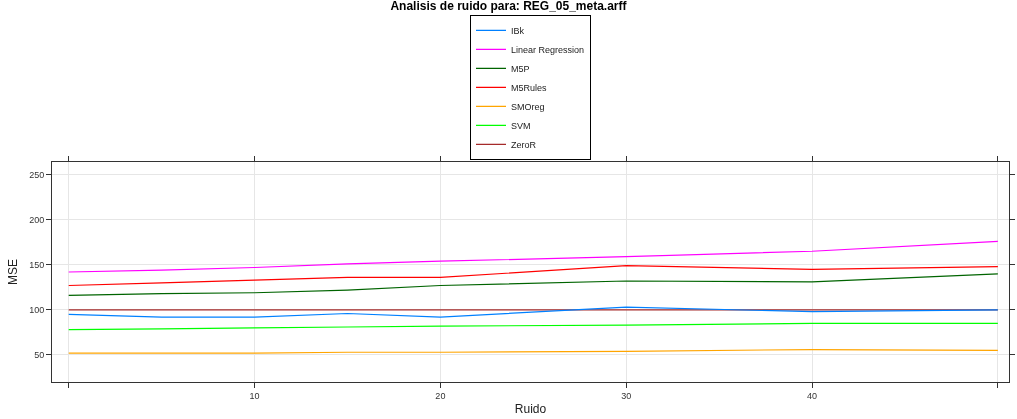 The height and width of the screenshot is (419, 1017). What do you see at coordinates (37, 219) in the screenshot?
I see `y-tick-label: 200` at bounding box center [37, 219].